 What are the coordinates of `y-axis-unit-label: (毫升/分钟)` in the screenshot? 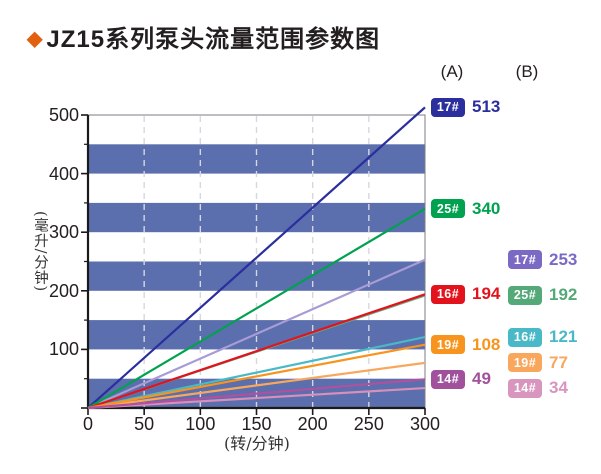 It's located at (40, 252).